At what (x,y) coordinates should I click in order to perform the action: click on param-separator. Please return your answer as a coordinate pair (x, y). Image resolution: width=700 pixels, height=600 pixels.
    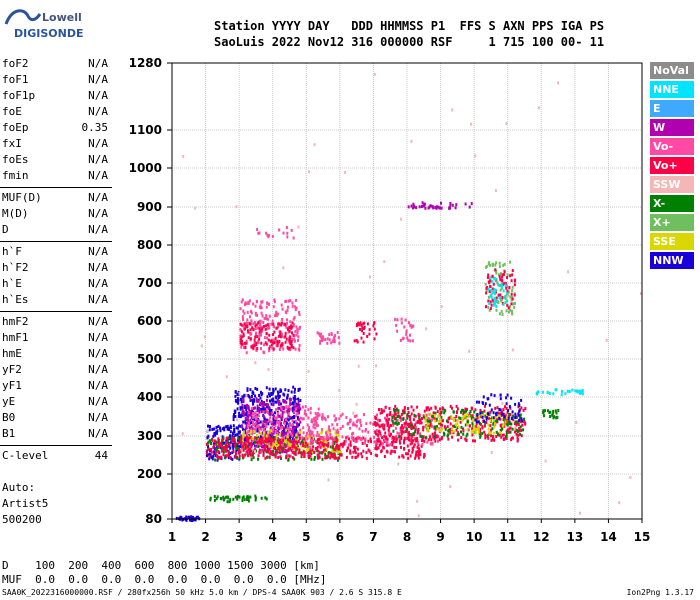
    Looking at the image, I should click on (56, 241).